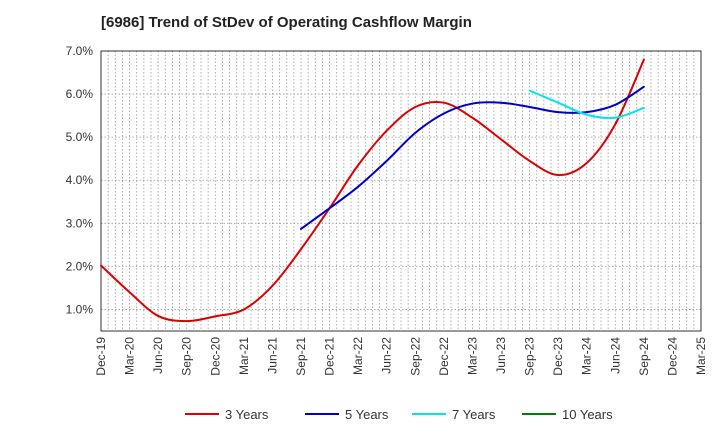  Describe the element at coordinates (558, 356) in the screenshot. I see `x-tick-label: Dec-23` at that location.